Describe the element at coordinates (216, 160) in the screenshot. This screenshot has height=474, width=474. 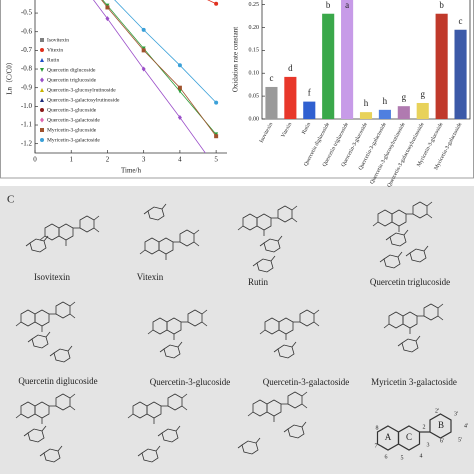
I see `x-tick-label: 5` at that location.